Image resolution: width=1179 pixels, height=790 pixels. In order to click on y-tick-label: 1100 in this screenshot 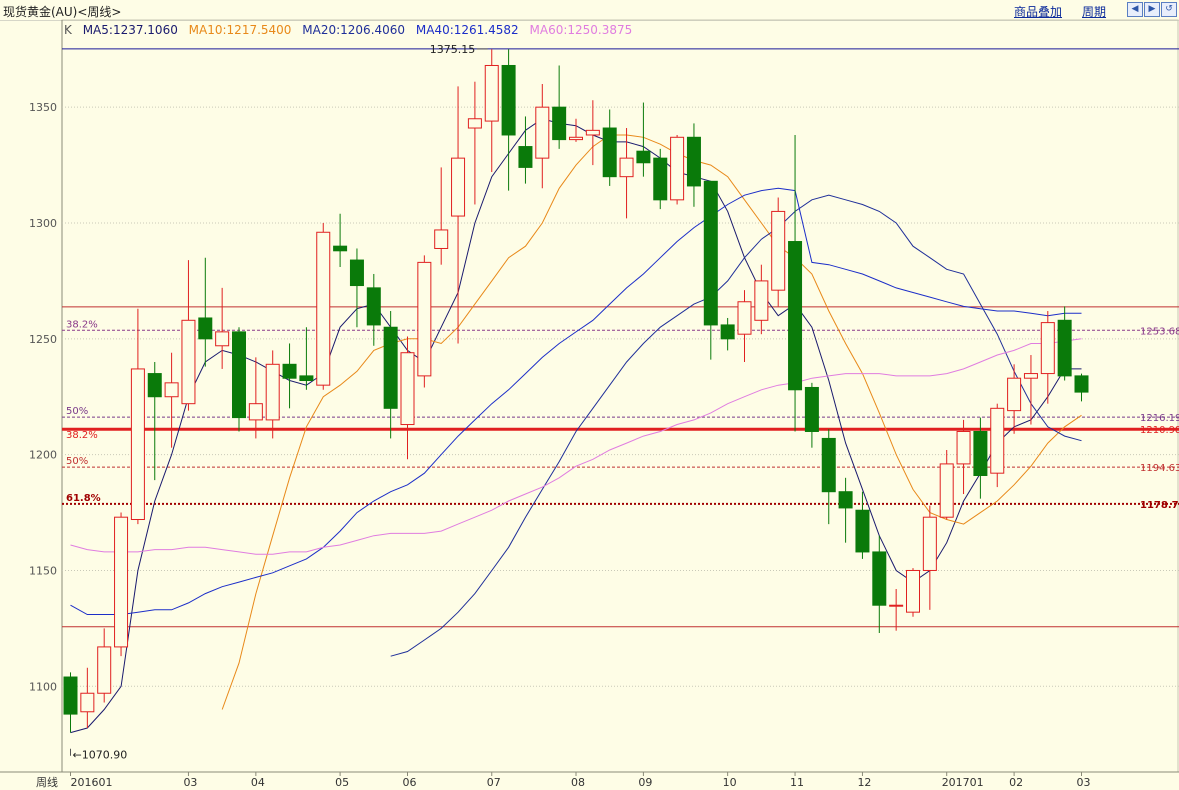, I will do `click(43, 686)`.